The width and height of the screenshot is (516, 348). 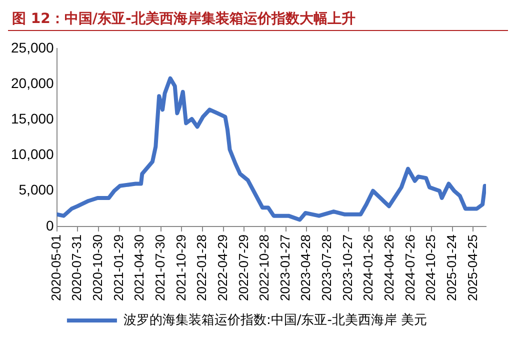 I want to click on x-tick-label: 2021-07-30, so click(x=160, y=267).